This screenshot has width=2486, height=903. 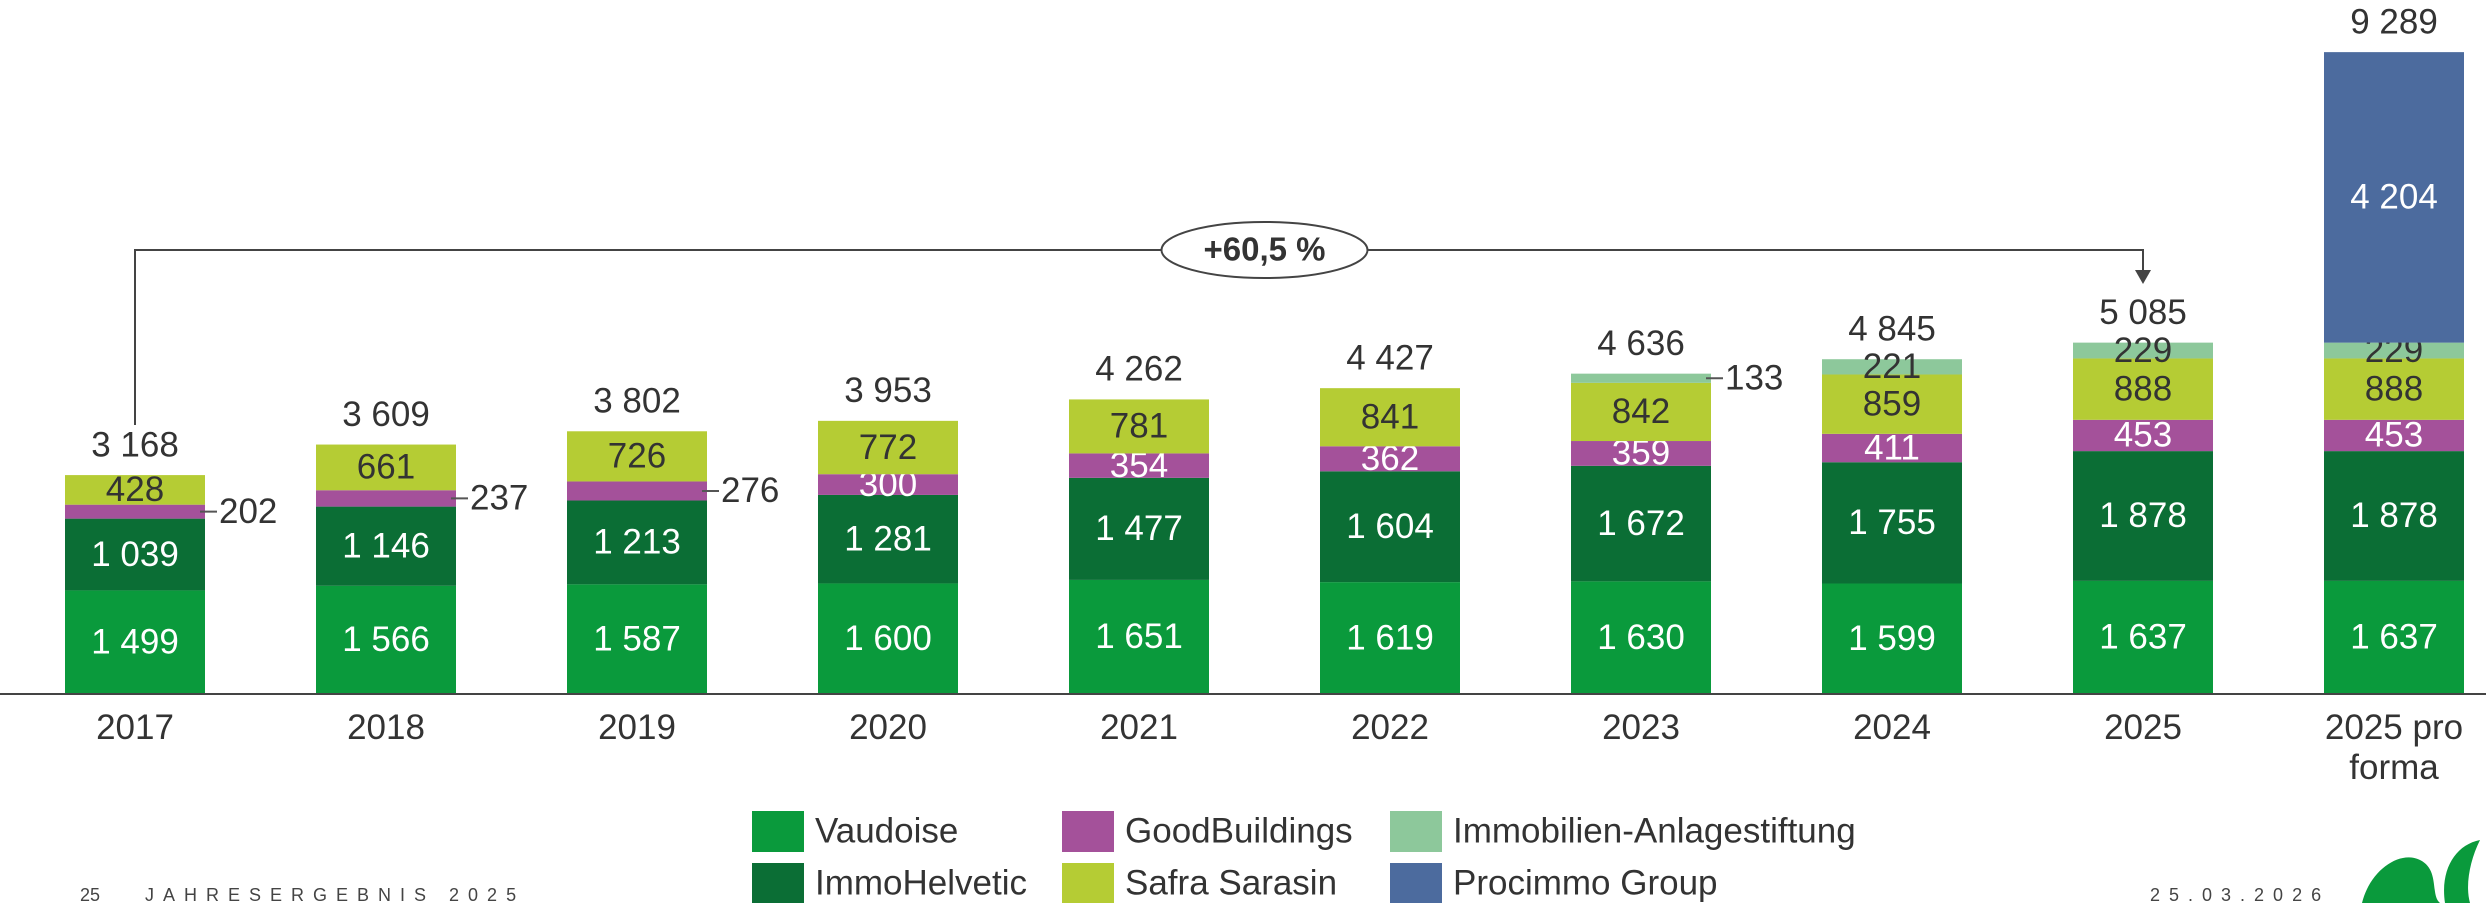 I want to click on value-label: 1 651, so click(x=1139, y=636).